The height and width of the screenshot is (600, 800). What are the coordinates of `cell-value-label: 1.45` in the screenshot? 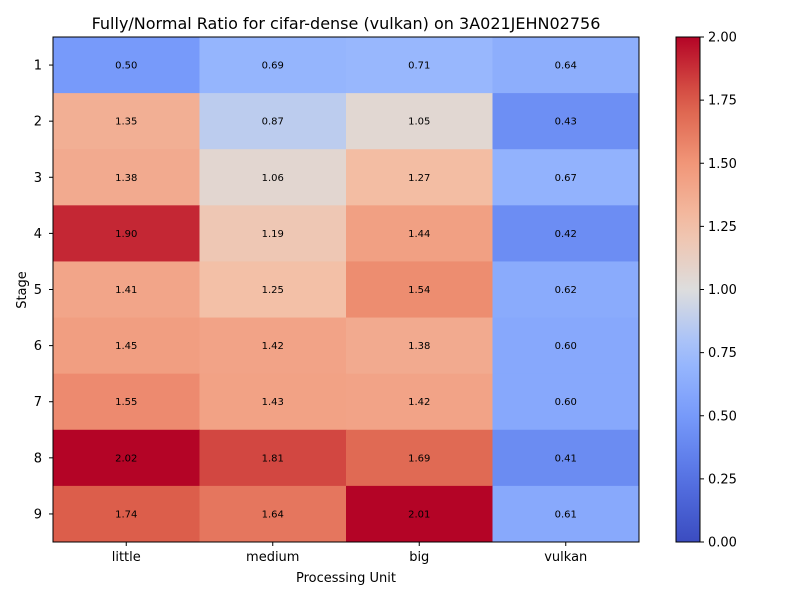 It's located at (126, 346).